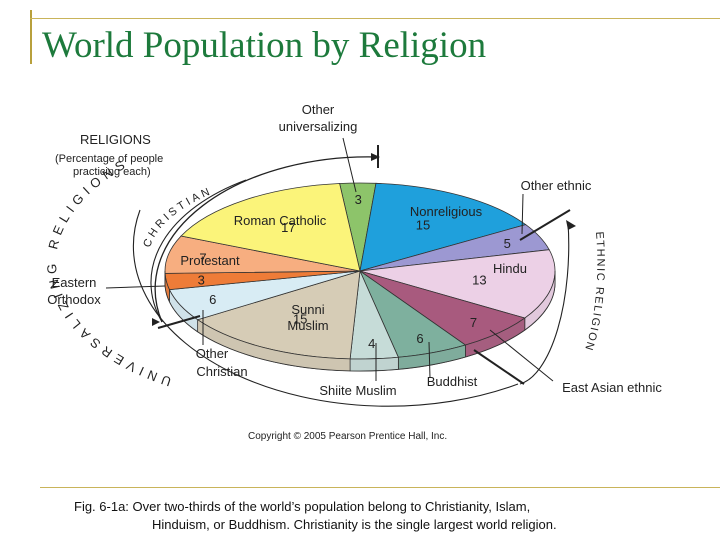  Describe the element at coordinates (507, 243) in the screenshot. I see `value-other-ethnic: 5` at that location.